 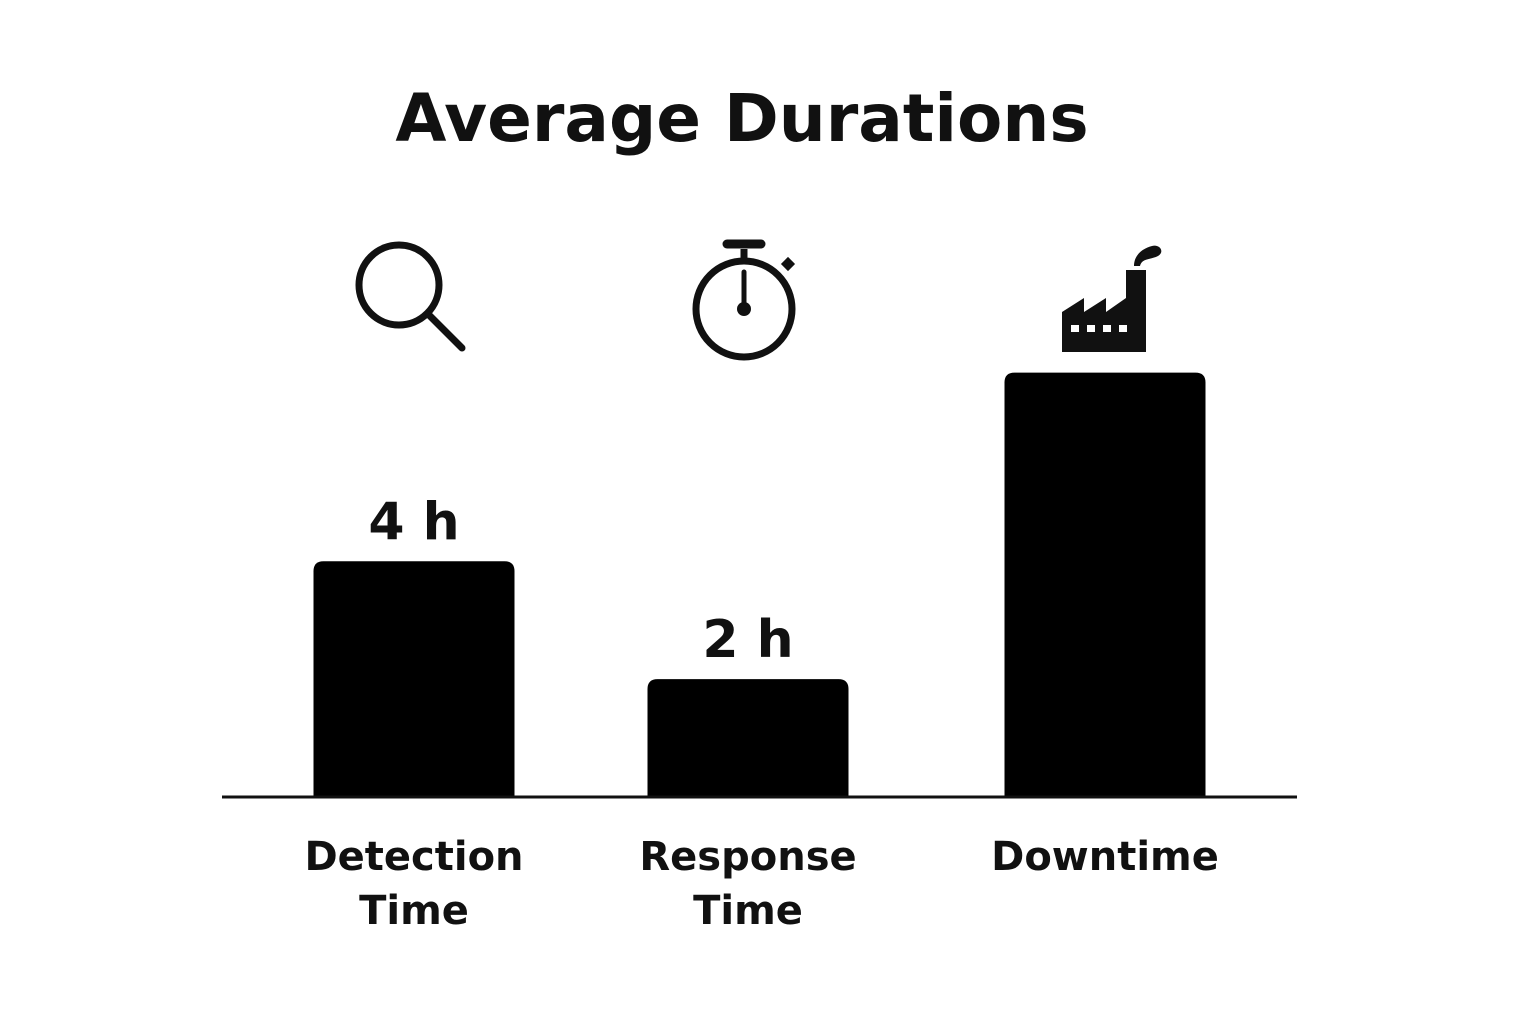 What do you see at coordinates (1105, 857) in the screenshot?
I see `category-label-3: Downtime` at bounding box center [1105, 857].